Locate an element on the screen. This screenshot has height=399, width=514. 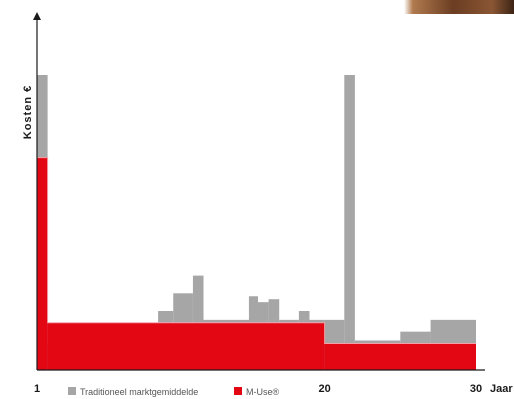
x-tick-label-1: 1 is located at coordinates (37, 389).